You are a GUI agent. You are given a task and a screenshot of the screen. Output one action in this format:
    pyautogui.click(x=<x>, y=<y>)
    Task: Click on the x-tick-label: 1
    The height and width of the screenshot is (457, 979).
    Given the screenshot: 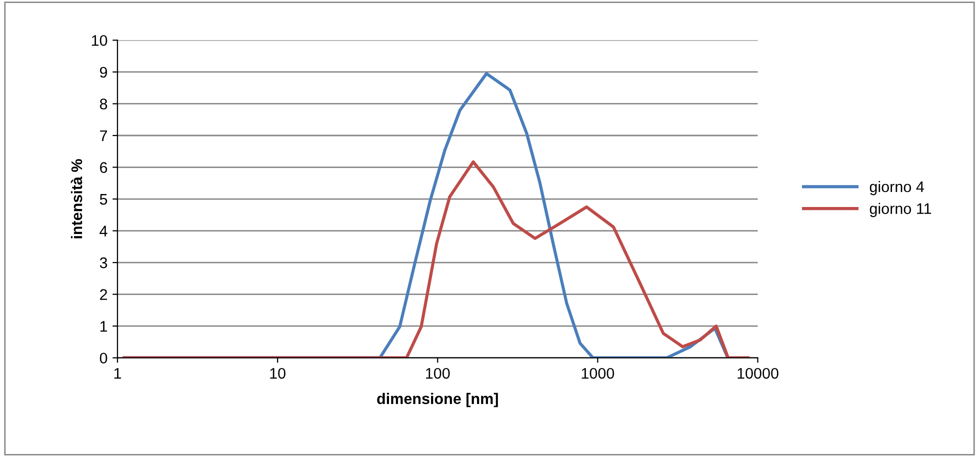 What is the action you would take?
    pyautogui.click(x=117, y=373)
    